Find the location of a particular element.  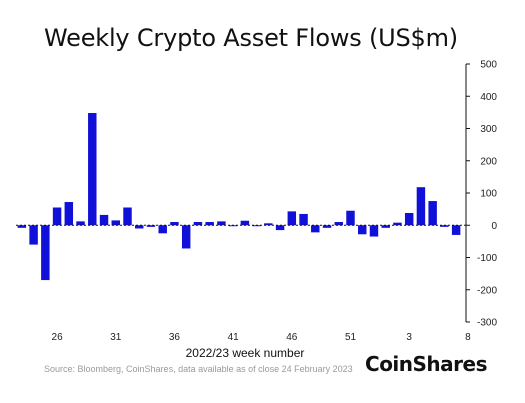

y-tick-label: 200 is located at coordinates (488, 161).